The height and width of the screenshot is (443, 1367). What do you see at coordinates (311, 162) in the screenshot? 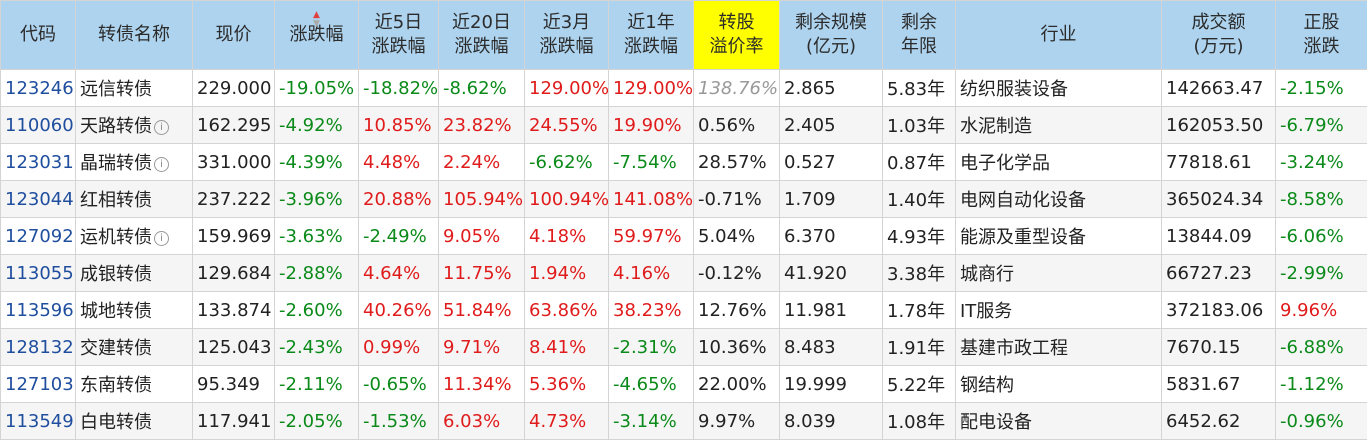
I see `cell-chg-value: -4.39%` at bounding box center [311, 162].